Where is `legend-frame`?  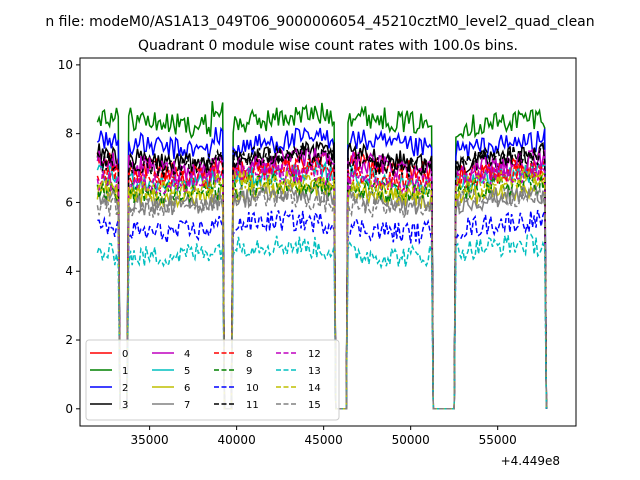 legend-frame is located at coordinates (212, 380).